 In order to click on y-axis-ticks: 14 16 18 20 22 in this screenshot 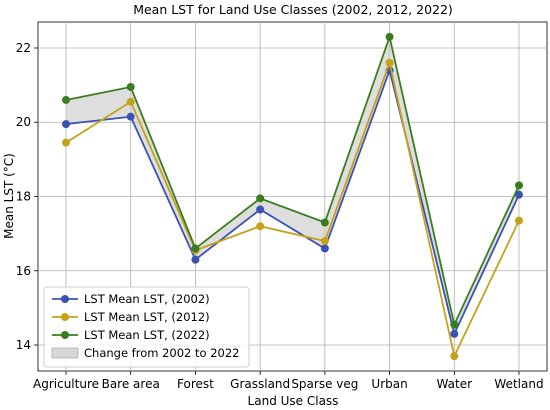, I will do `click(27, 196)`.